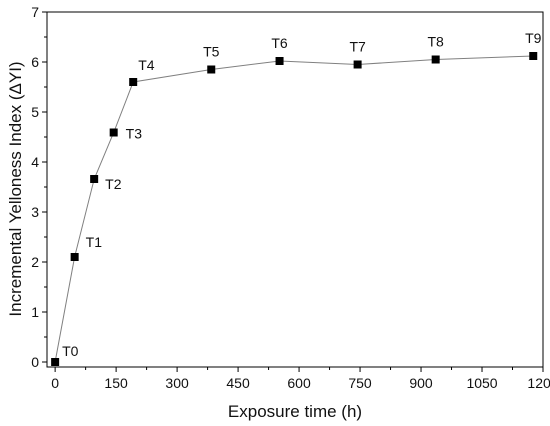  I want to click on y-tick-label: 4, so click(35, 162).